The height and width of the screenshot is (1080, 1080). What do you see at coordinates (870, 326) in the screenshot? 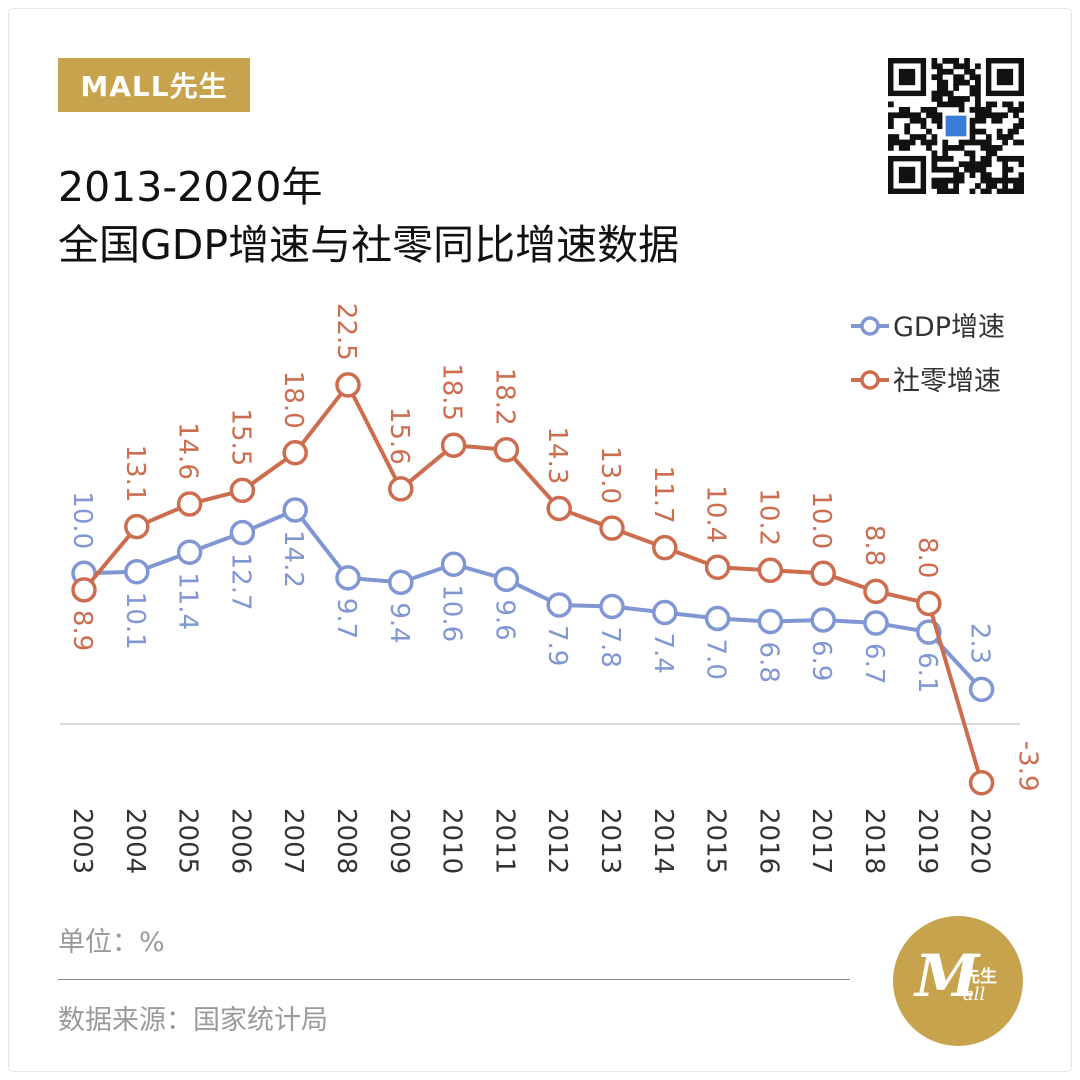
I see `legend-marker` at bounding box center [870, 326].